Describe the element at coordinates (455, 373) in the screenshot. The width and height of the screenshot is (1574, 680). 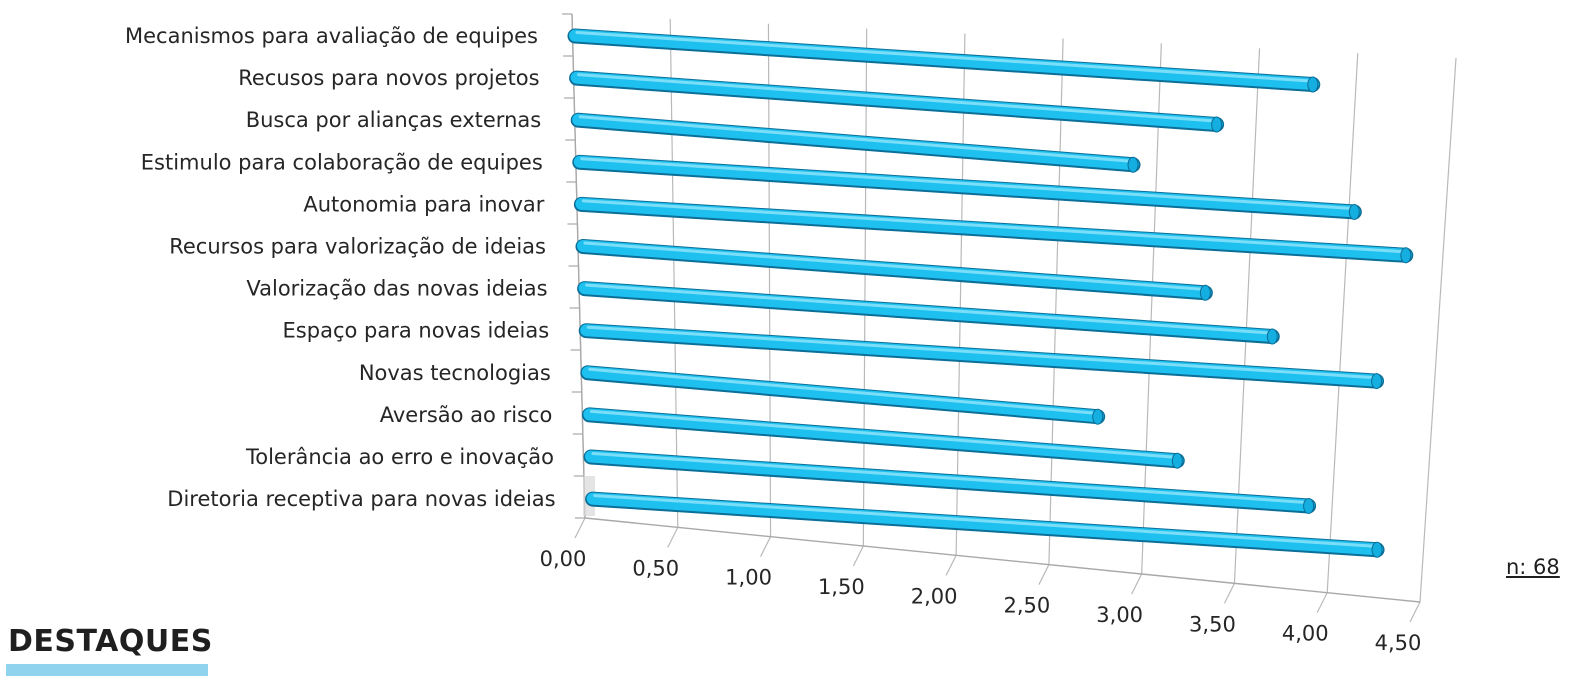
I see `category-label: Novas tecnologias` at that location.